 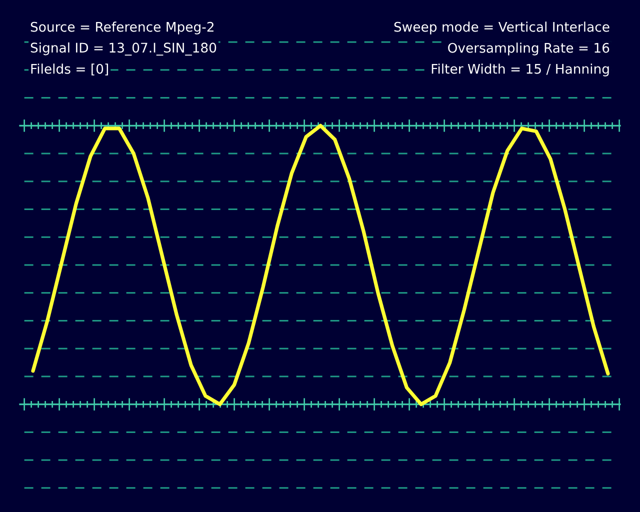 What do you see at coordinates (122, 28) in the screenshot?
I see `source-note: Source = Reference Mpeg-2` at bounding box center [122, 28].